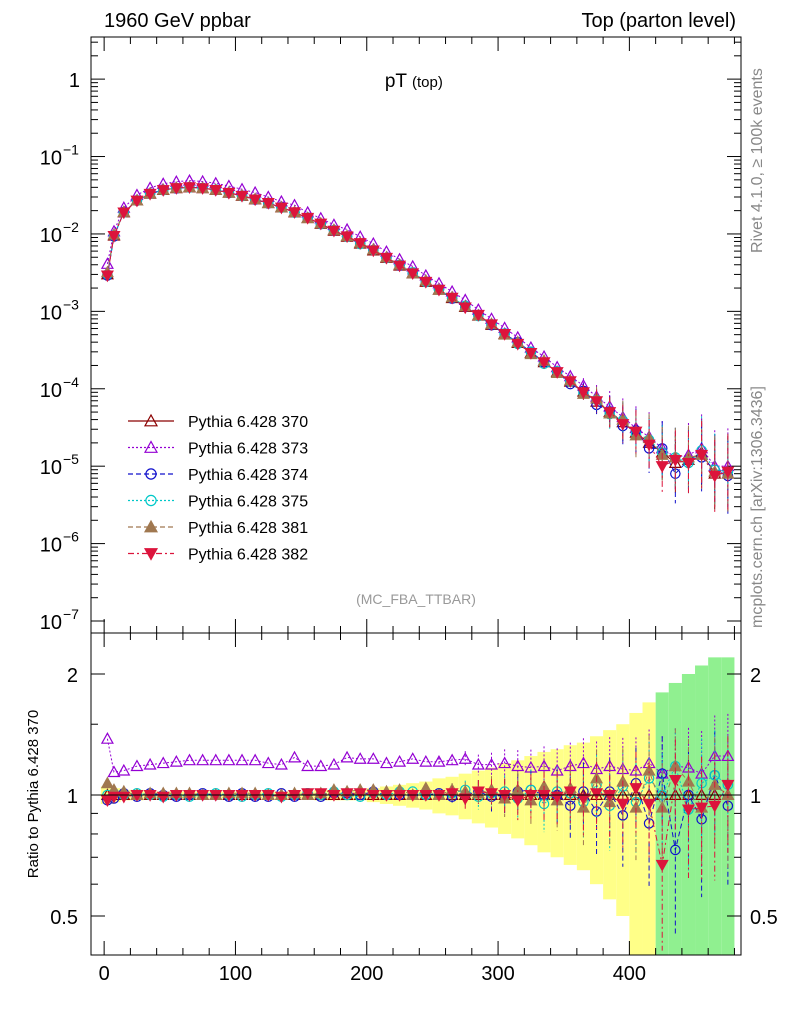  I want to click on header-left: 1960 GeV ppbar, so click(177, 21).